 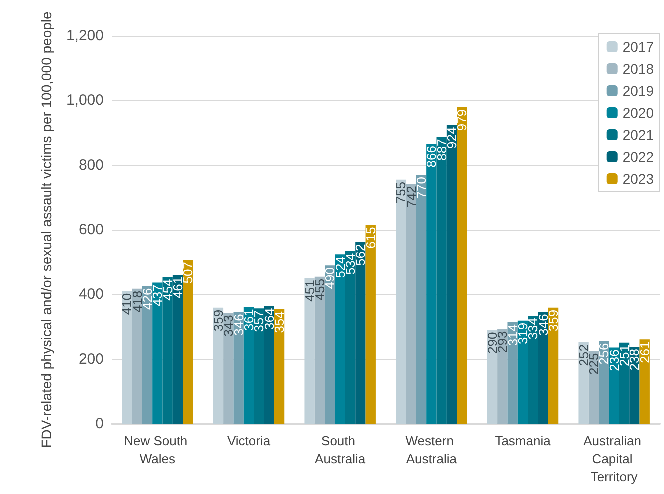 I want to click on legend-label: 2023, so click(x=638, y=179).